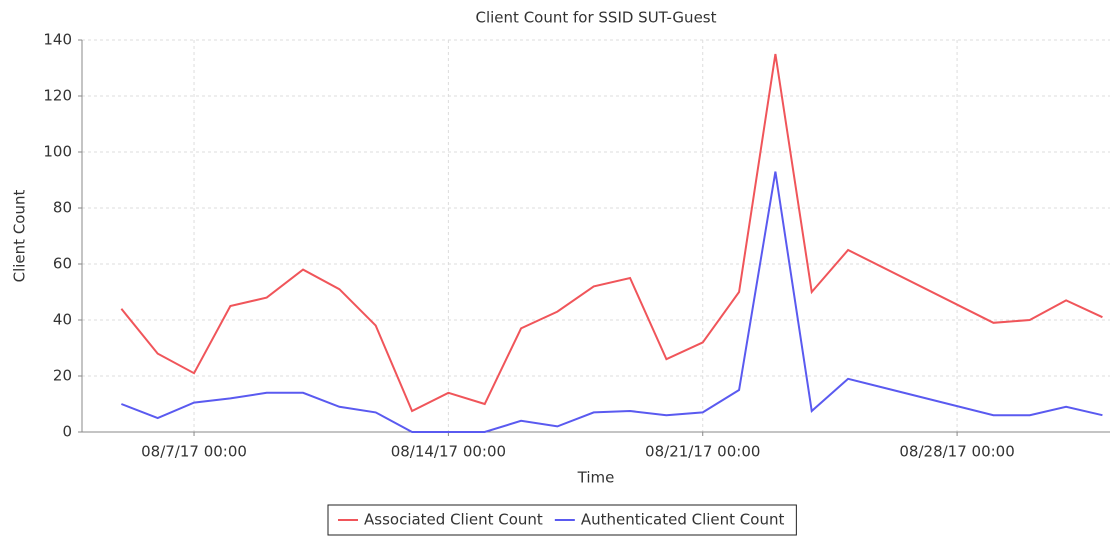 Image resolution: width=1117 pixels, height=537 pixels. Describe the element at coordinates (67, 432) in the screenshot. I see `y-tick-label: 0` at that location.